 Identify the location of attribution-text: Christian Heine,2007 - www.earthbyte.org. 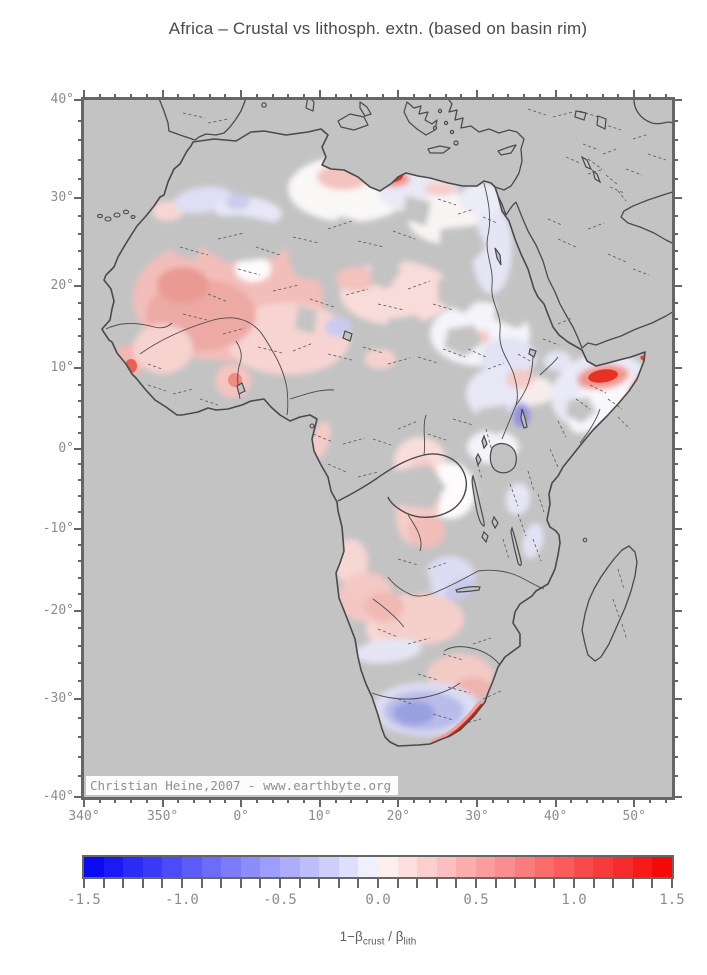
(241, 785).